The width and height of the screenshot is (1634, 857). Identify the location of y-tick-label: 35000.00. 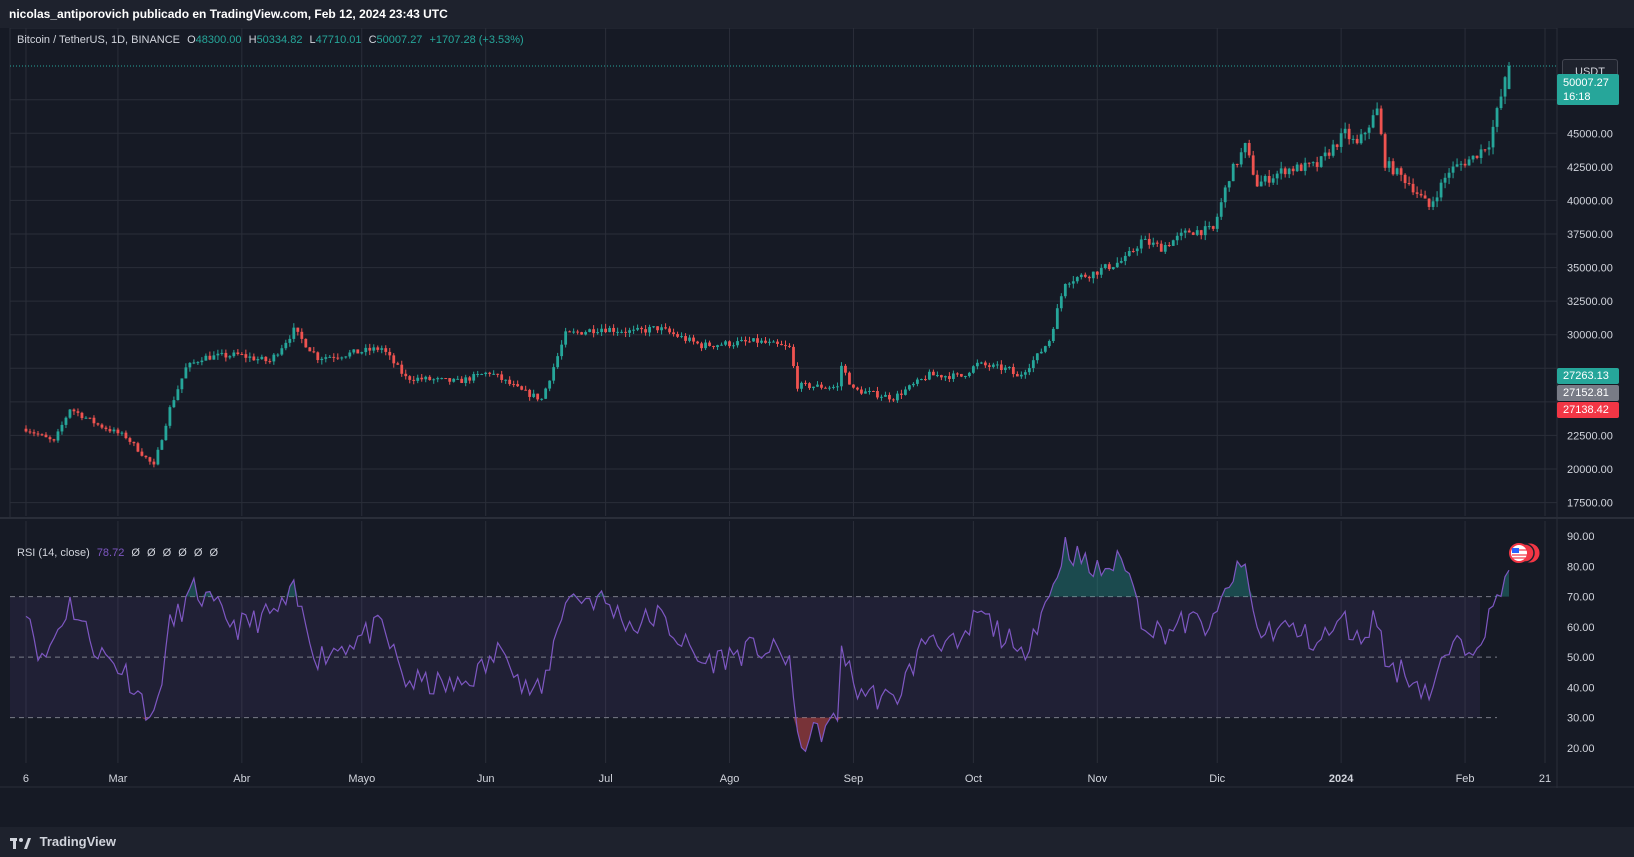
(1590, 269).